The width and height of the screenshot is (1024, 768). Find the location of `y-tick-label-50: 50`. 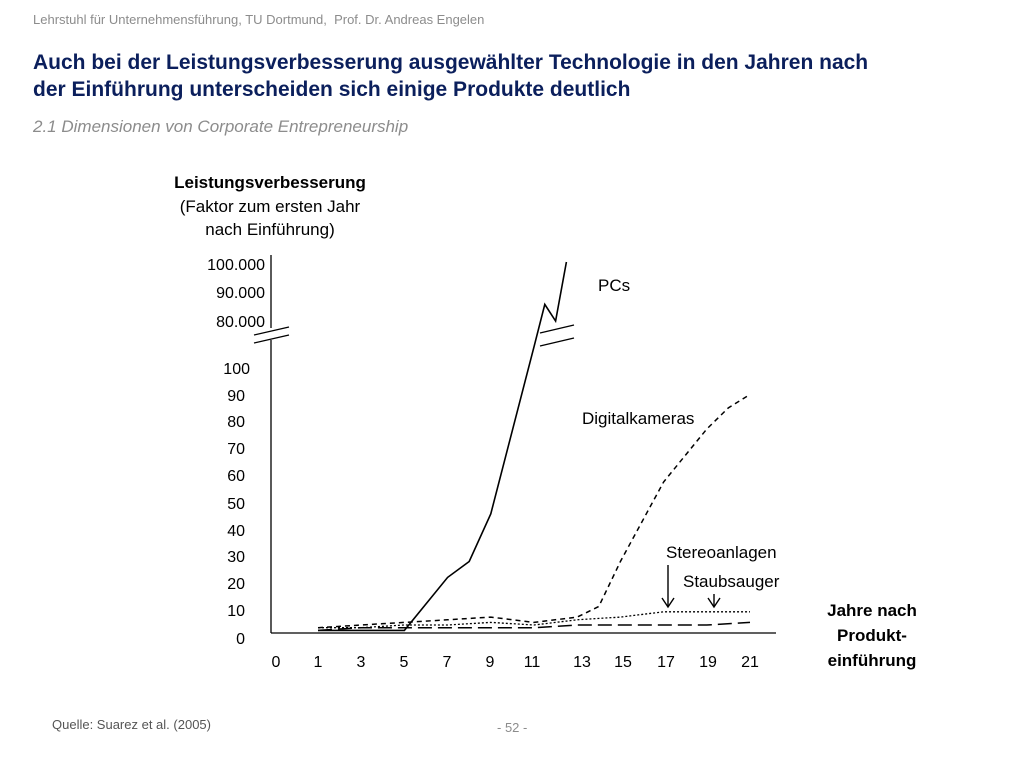

y-tick-label-50: 50 is located at coordinates (236, 504).